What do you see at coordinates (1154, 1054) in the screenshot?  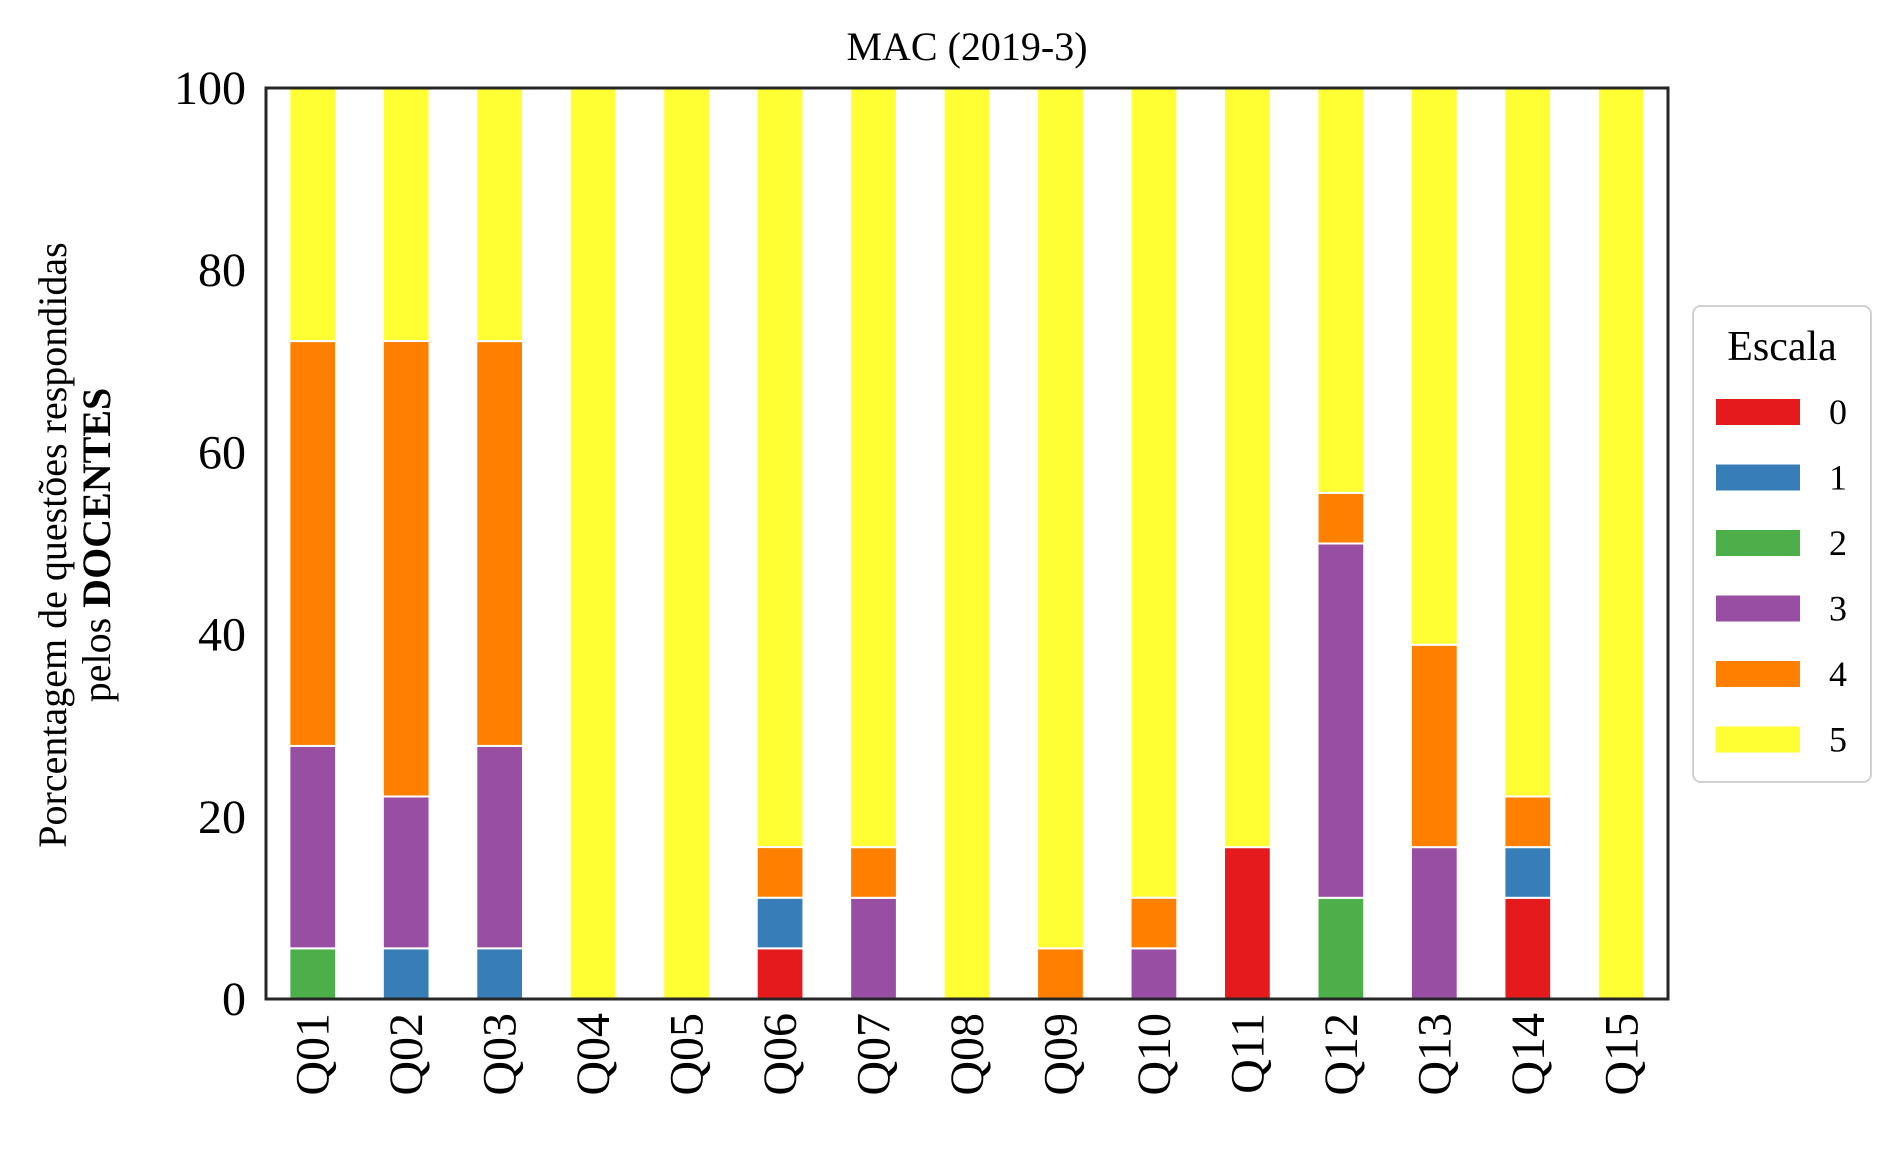 I see `x-tick-label-q10: Q10` at bounding box center [1154, 1054].